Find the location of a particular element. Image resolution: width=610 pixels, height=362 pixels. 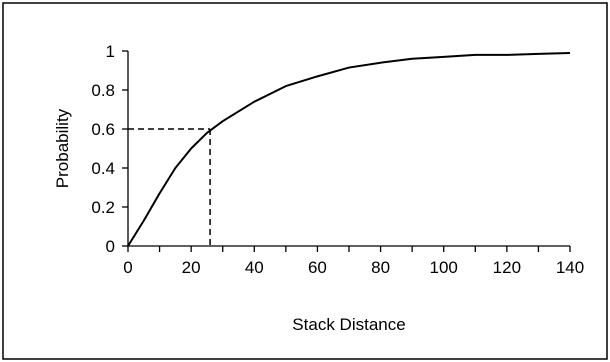

x-tick-label-7: 140 is located at coordinates (570, 267).